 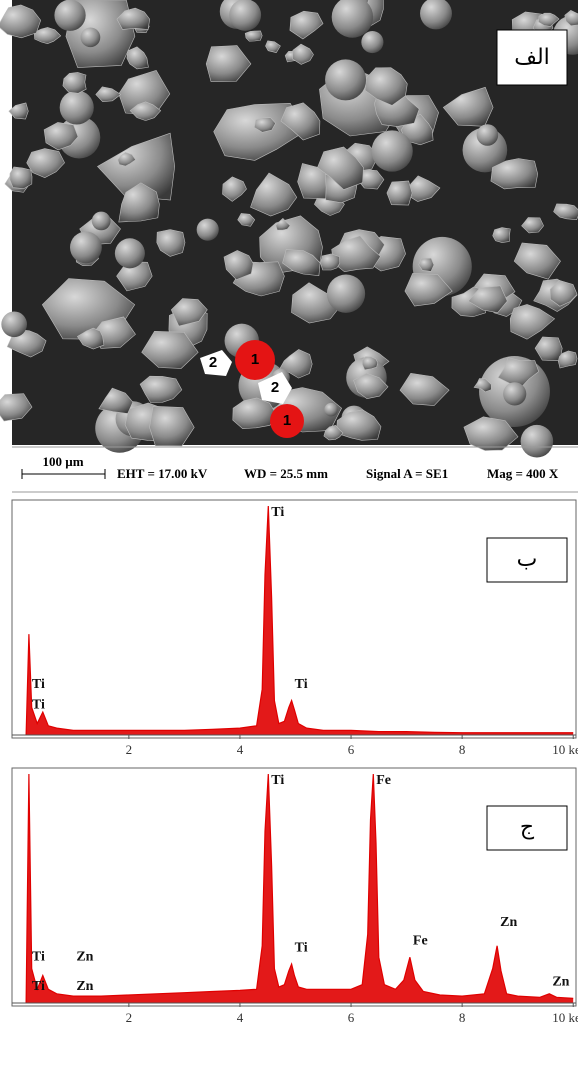 I want to click on x-tick-label: 10 keV, so click(x=565, y=1017).